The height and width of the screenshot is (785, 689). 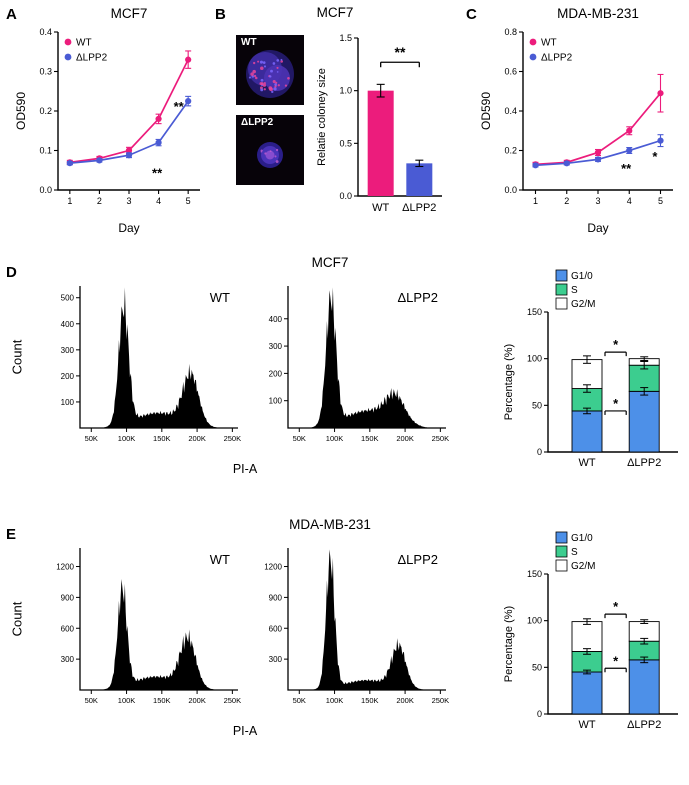 What do you see at coordinates (510, 32) in the screenshot?
I see `svg-text: 0.8` at bounding box center [510, 32].